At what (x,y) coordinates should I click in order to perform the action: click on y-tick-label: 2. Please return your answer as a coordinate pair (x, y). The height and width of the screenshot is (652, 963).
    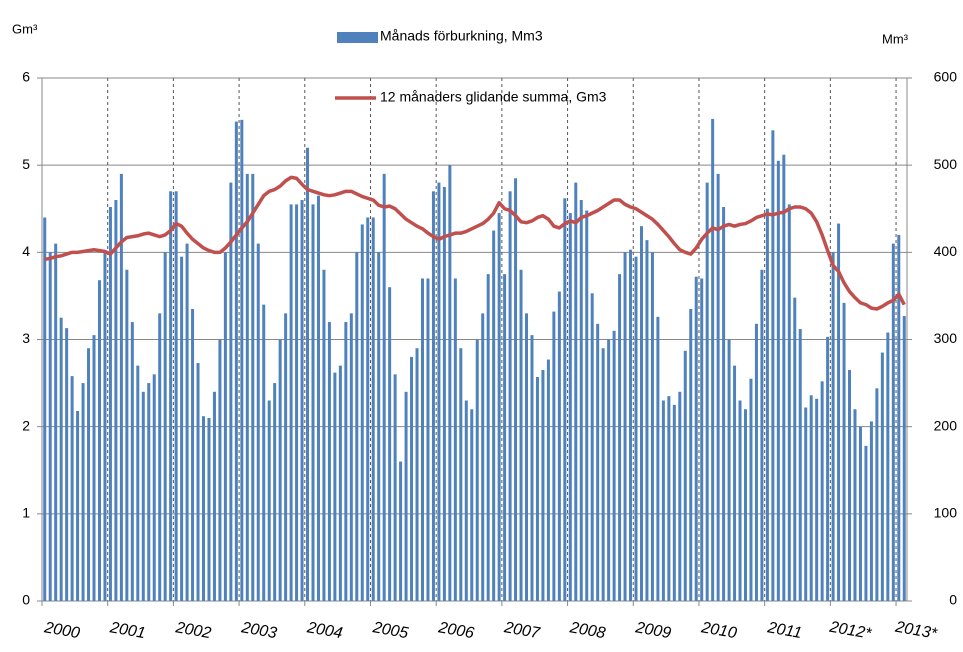
    Looking at the image, I should click on (26, 425).